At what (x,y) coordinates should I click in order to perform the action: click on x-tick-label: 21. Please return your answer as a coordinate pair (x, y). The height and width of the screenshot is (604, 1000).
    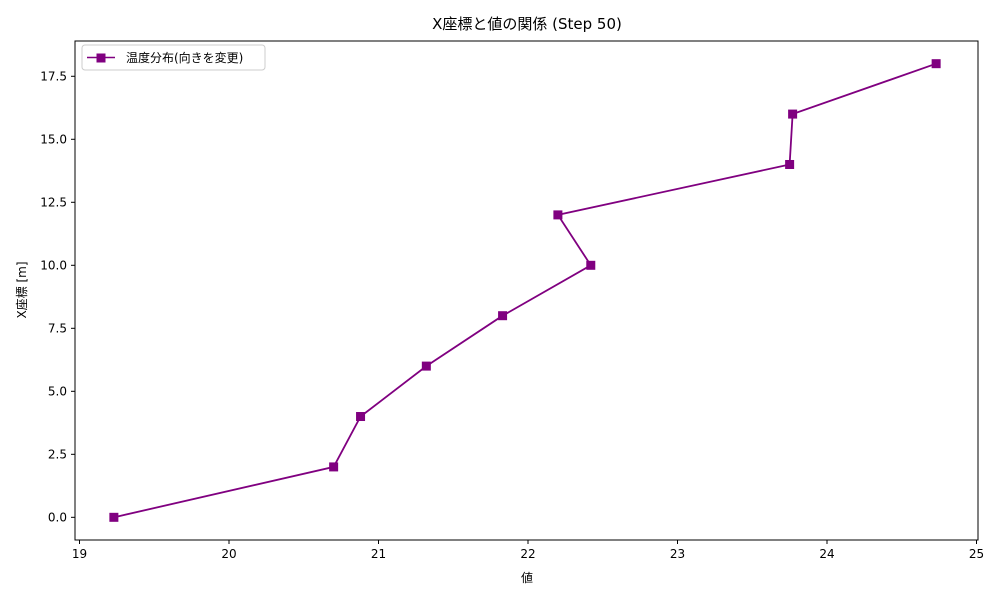
    Looking at the image, I should click on (378, 554).